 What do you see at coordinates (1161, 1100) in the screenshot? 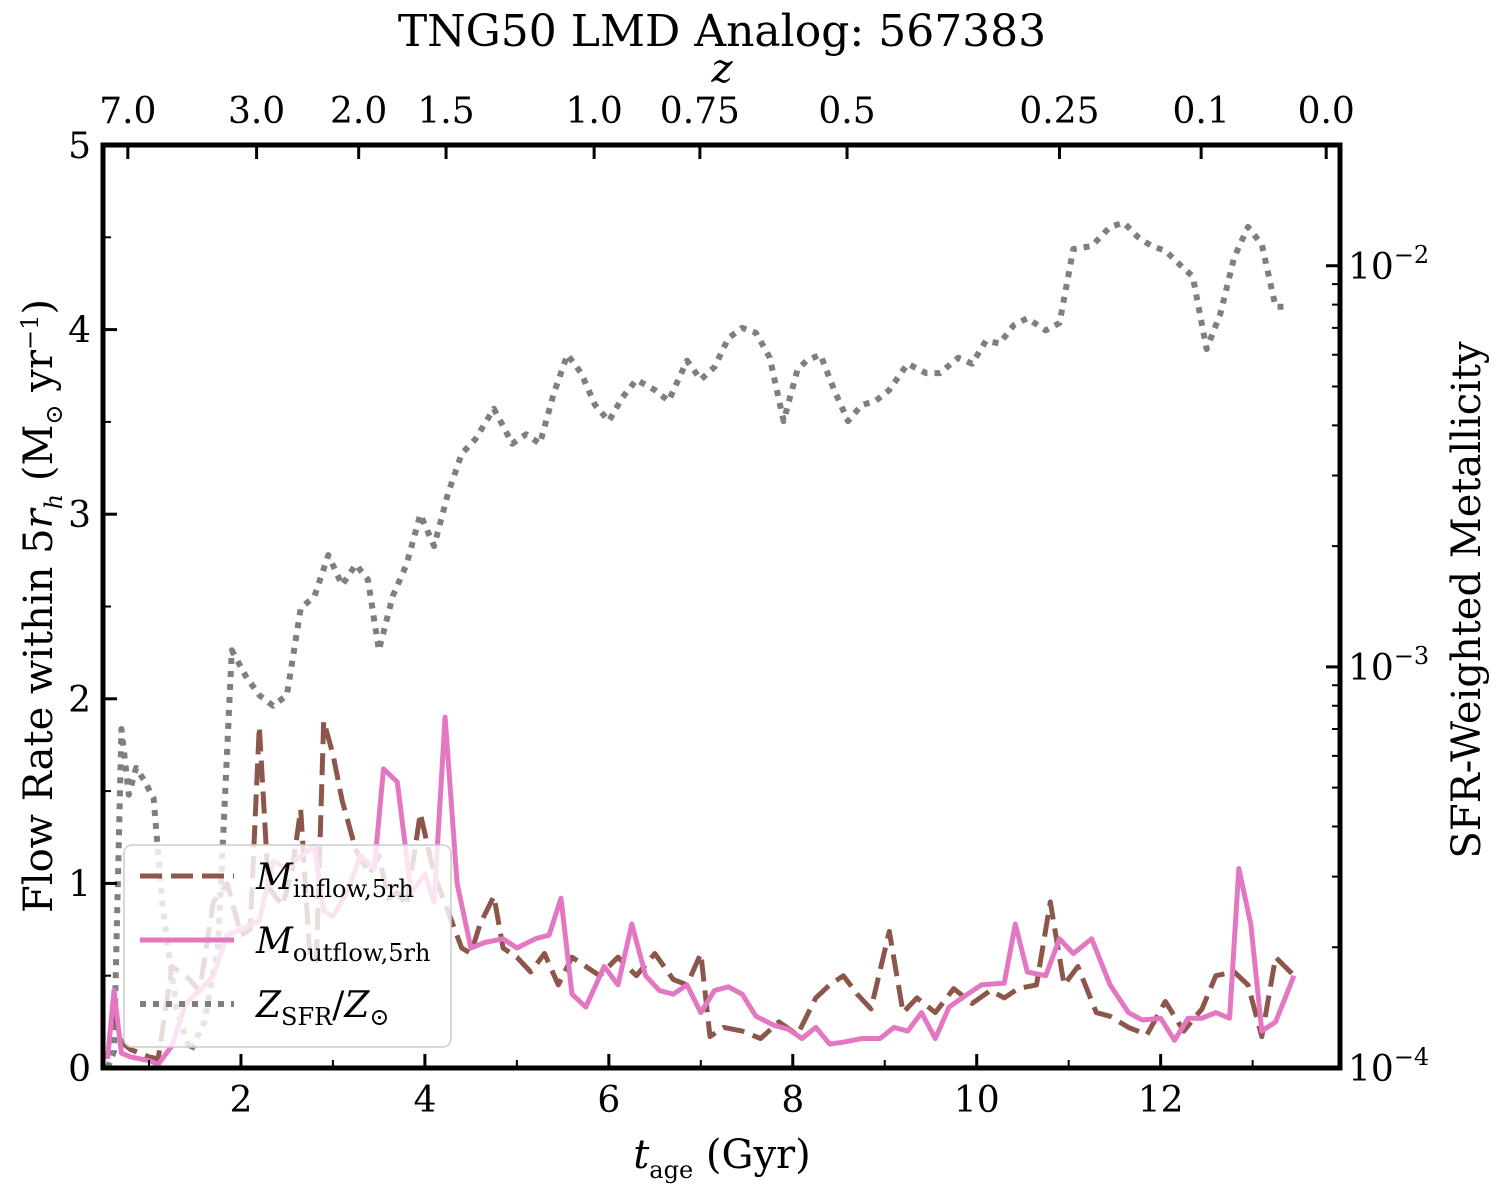
I see `x-tick-label: 12` at bounding box center [1161, 1100].